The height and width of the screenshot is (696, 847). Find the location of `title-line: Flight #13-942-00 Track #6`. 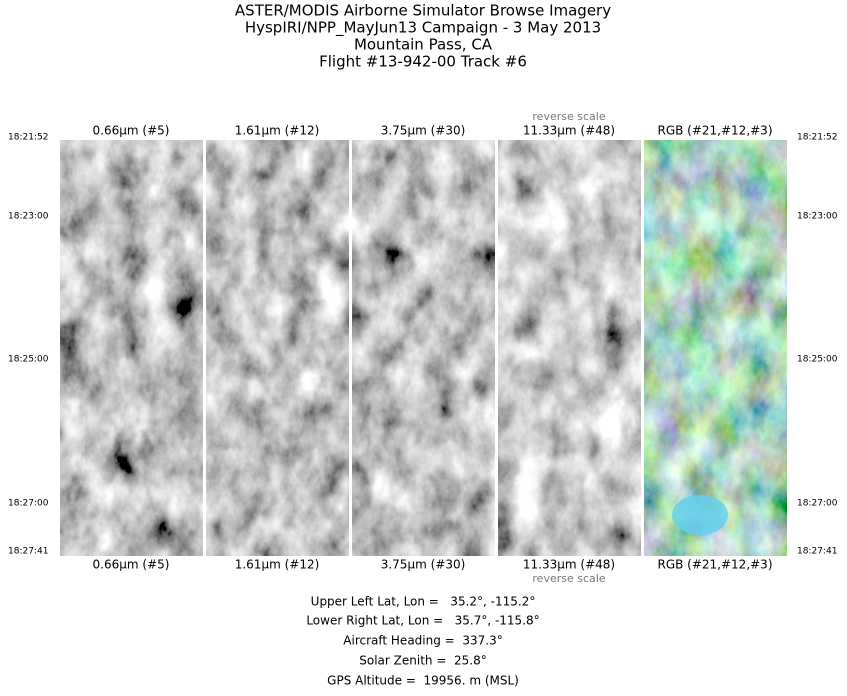

title-line: Flight #13-942-00 Track #6 is located at coordinates (423, 62).